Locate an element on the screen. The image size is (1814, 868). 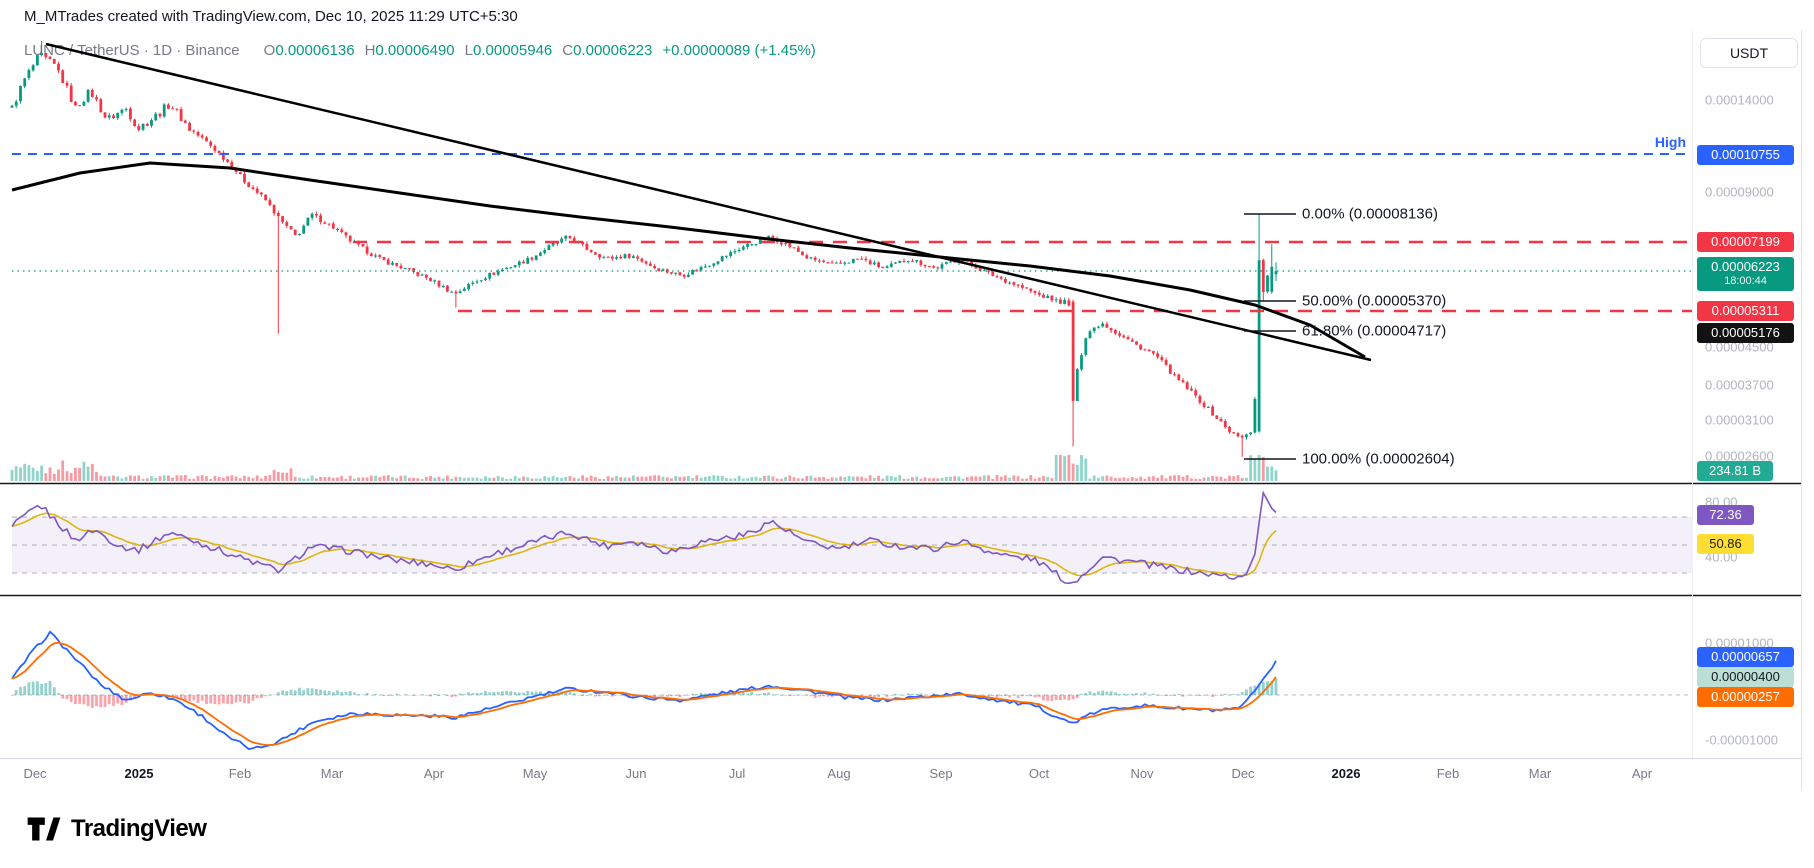
macd-line is located at coordinates (644, 690).